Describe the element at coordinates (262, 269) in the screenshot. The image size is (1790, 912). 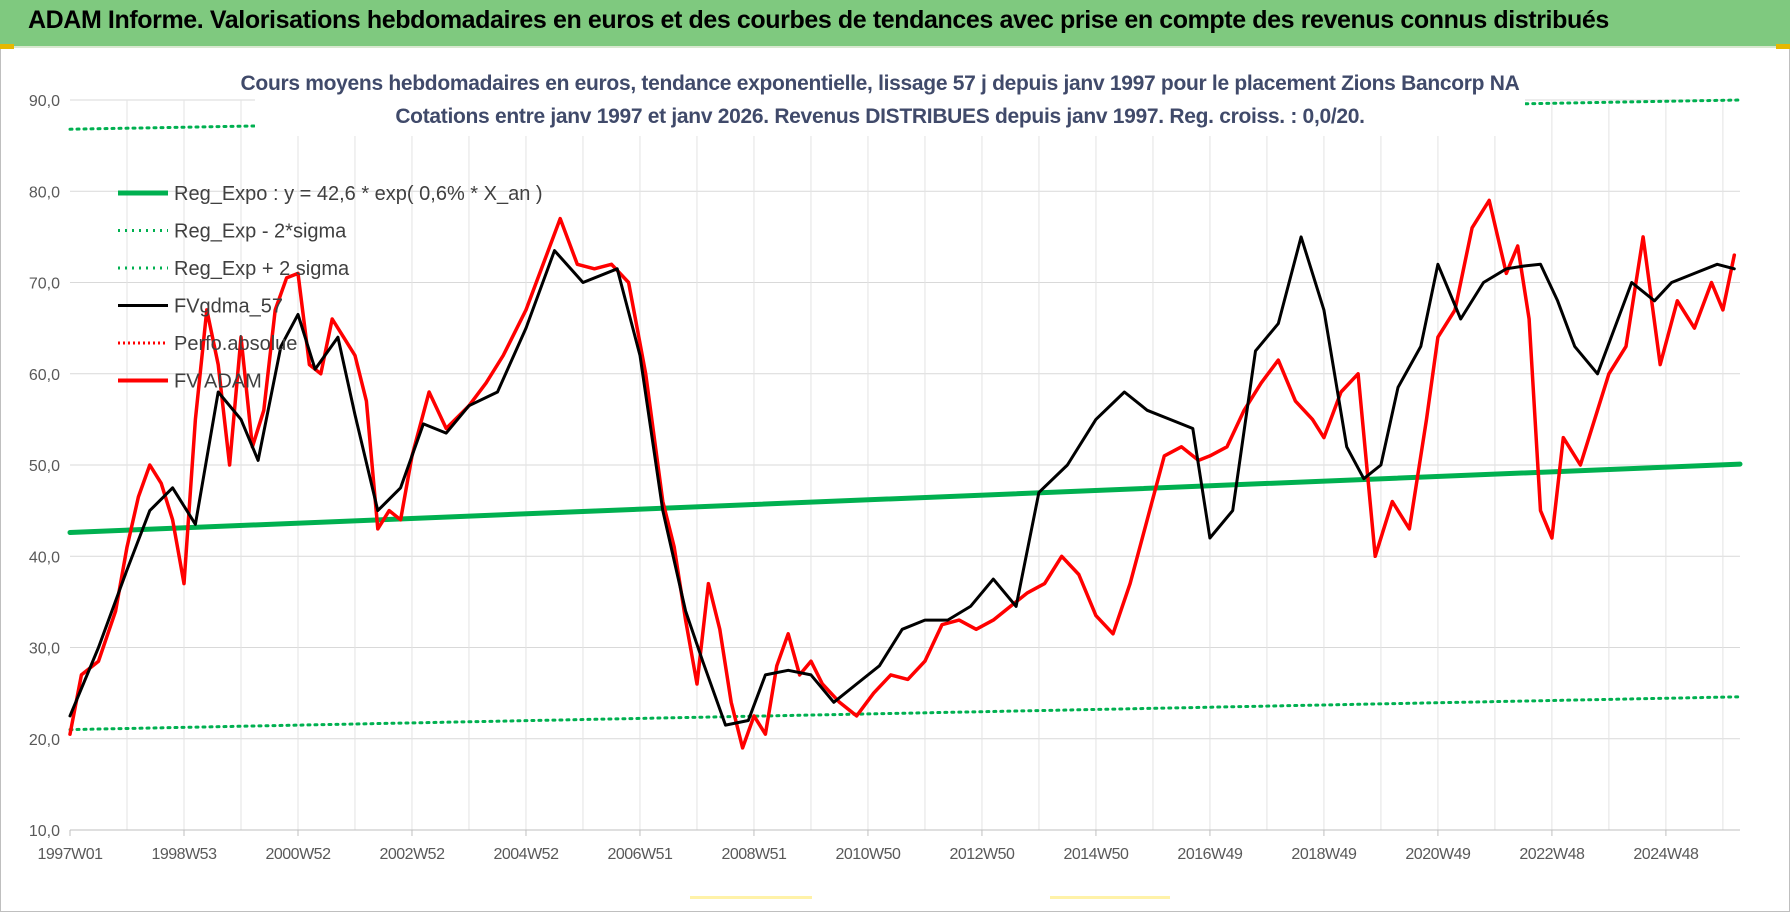
I see `legend-label: Reg_Exp + 2 sigma` at that location.